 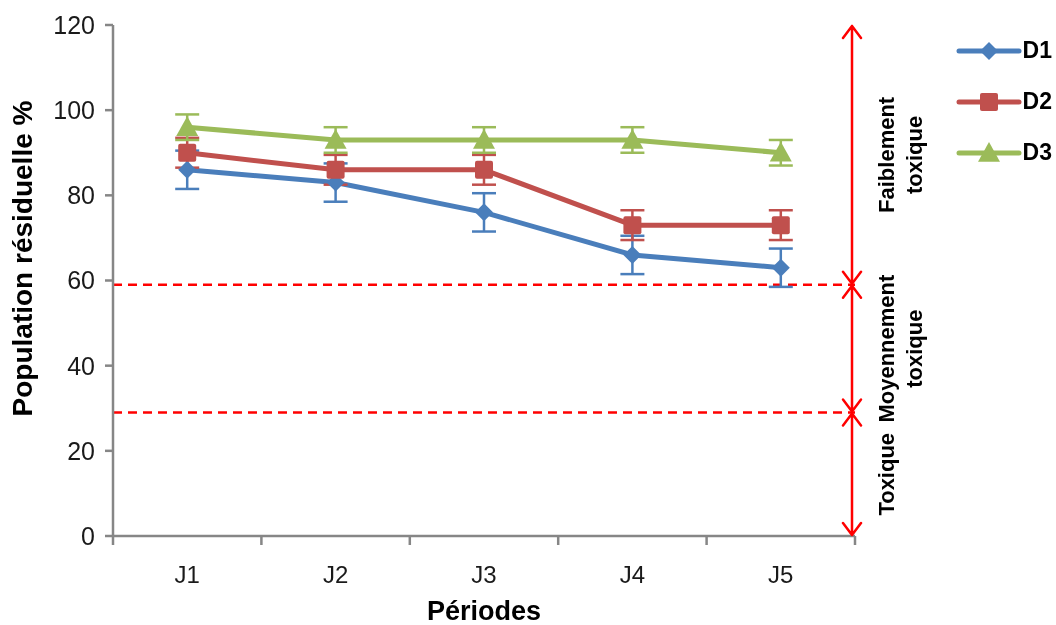 What do you see at coordinates (74, 110) in the screenshot?
I see `y-tick-label: 100` at bounding box center [74, 110].